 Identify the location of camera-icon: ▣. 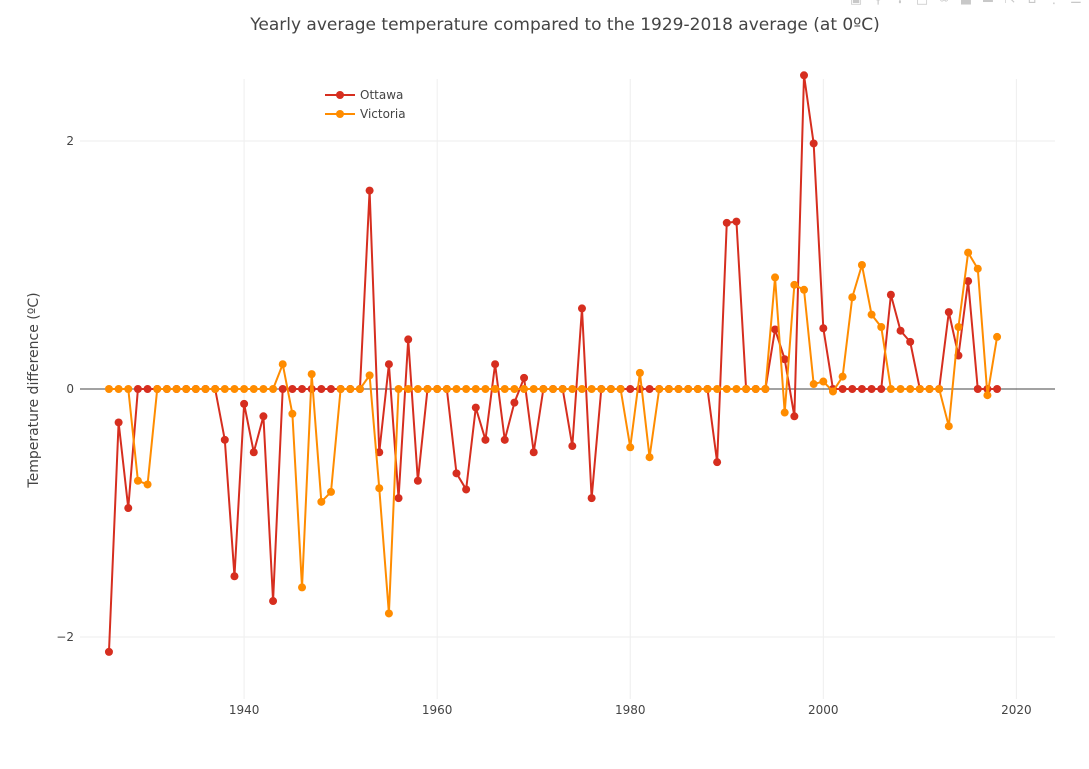
(856, 3).